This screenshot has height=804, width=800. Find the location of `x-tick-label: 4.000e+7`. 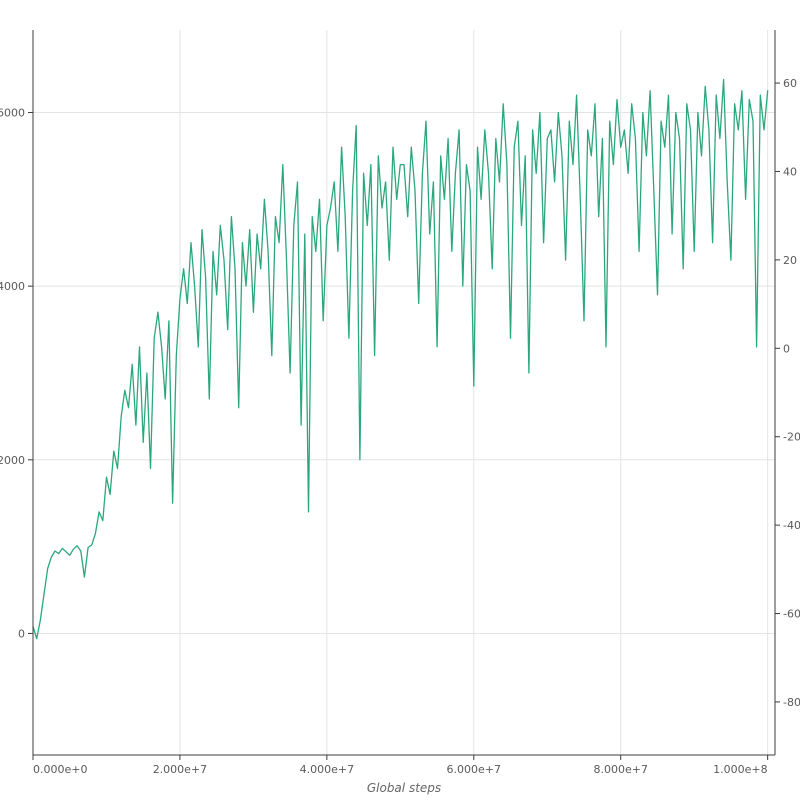

x-tick-label: 4.000e+7 is located at coordinates (327, 769).